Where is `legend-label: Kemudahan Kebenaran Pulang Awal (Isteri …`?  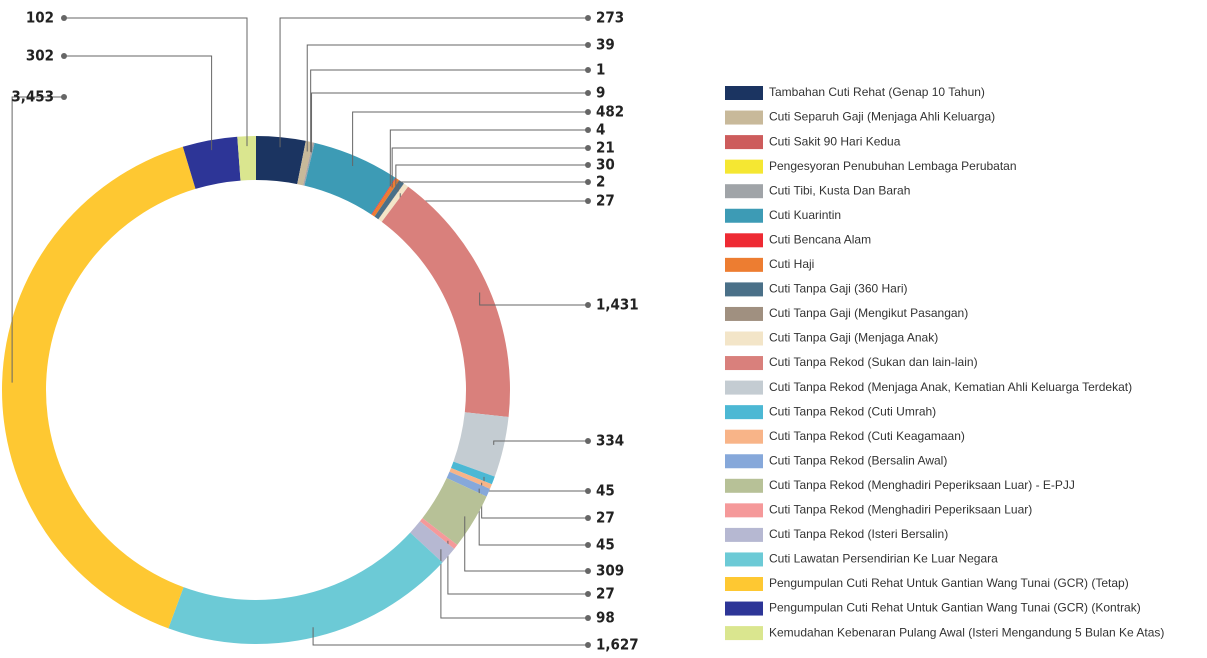 legend-label: Kemudahan Kebenaran Pulang Awal (Isteri … is located at coordinates (966, 632).